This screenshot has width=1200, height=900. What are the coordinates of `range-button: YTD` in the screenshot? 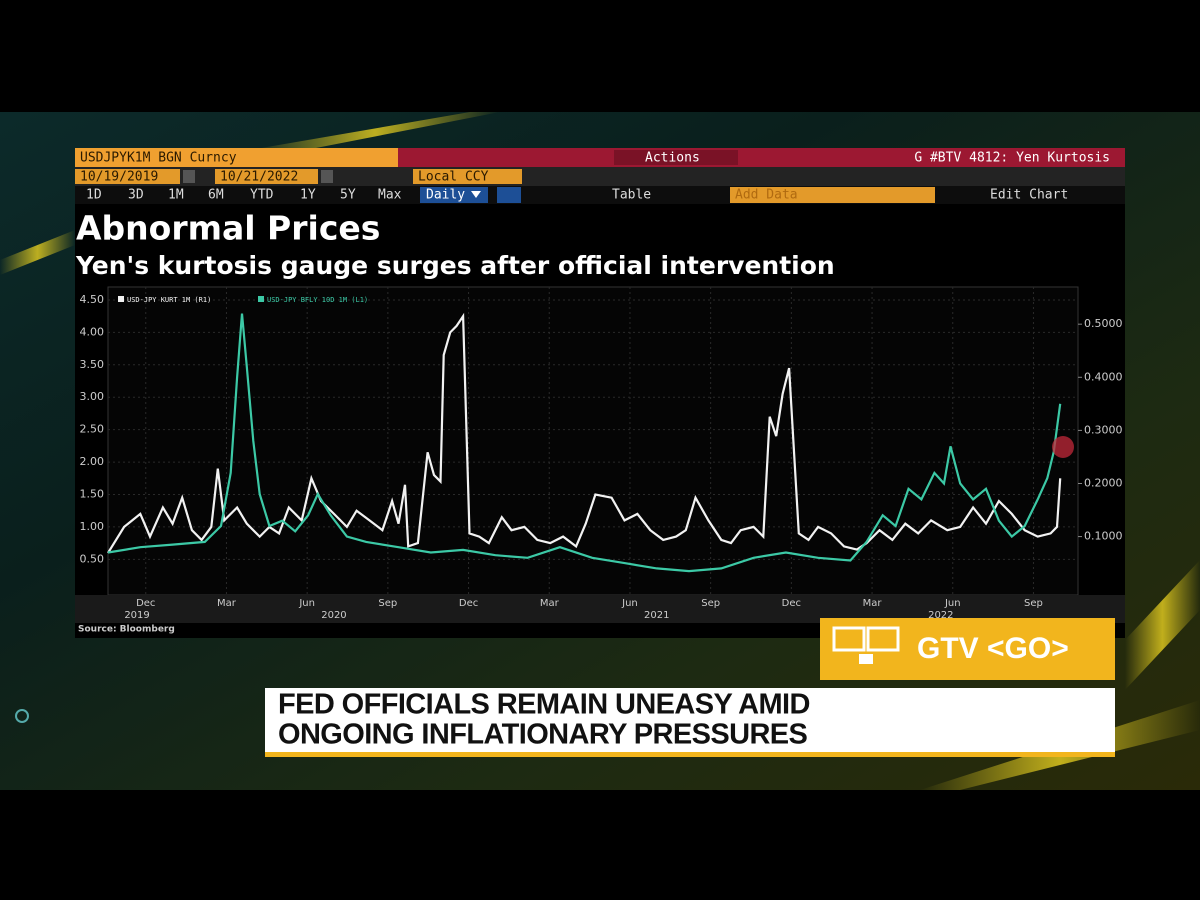 It's located at (262, 195).